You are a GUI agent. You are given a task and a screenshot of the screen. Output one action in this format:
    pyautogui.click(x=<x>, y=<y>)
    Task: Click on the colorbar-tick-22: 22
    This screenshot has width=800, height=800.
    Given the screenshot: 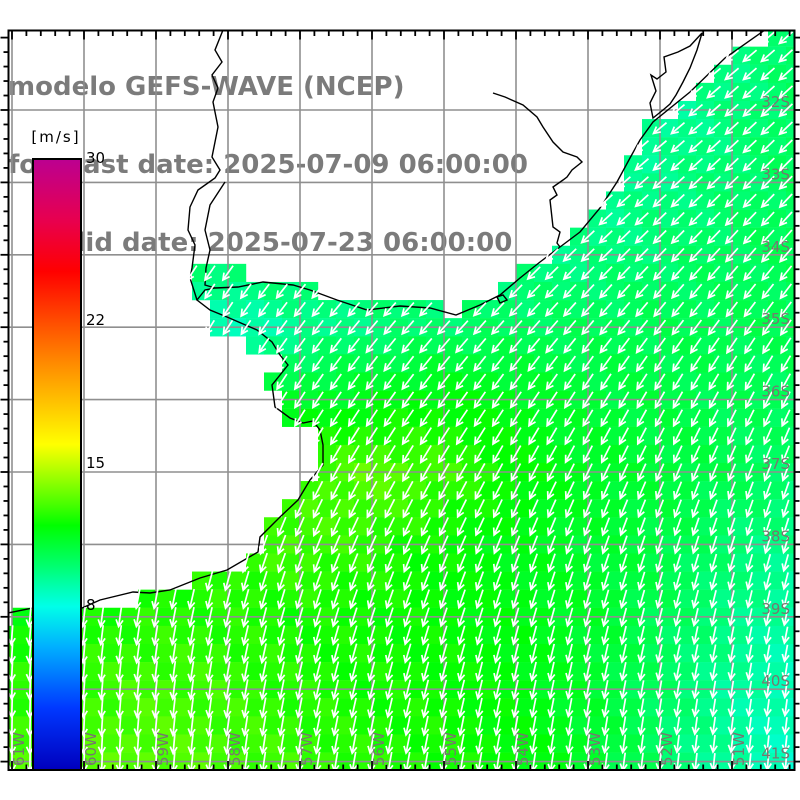 What is the action you would take?
    pyautogui.click(x=96, y=320)
    